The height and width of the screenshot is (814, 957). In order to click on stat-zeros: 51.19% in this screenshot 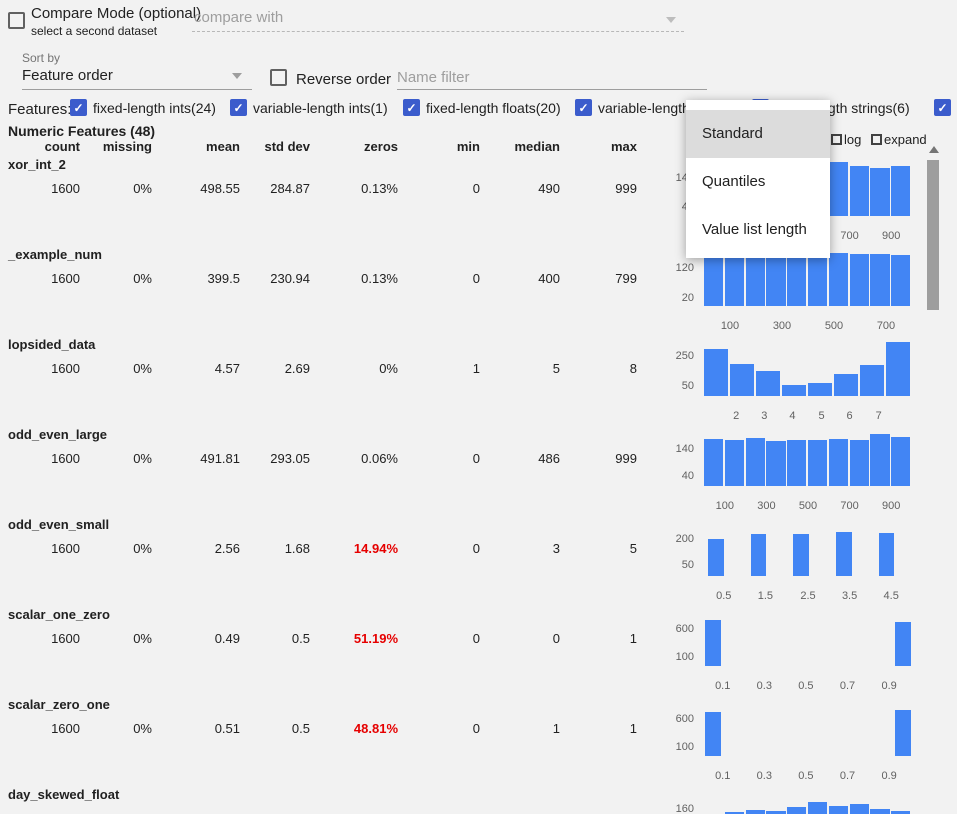, I will do `click(375, 638)`.